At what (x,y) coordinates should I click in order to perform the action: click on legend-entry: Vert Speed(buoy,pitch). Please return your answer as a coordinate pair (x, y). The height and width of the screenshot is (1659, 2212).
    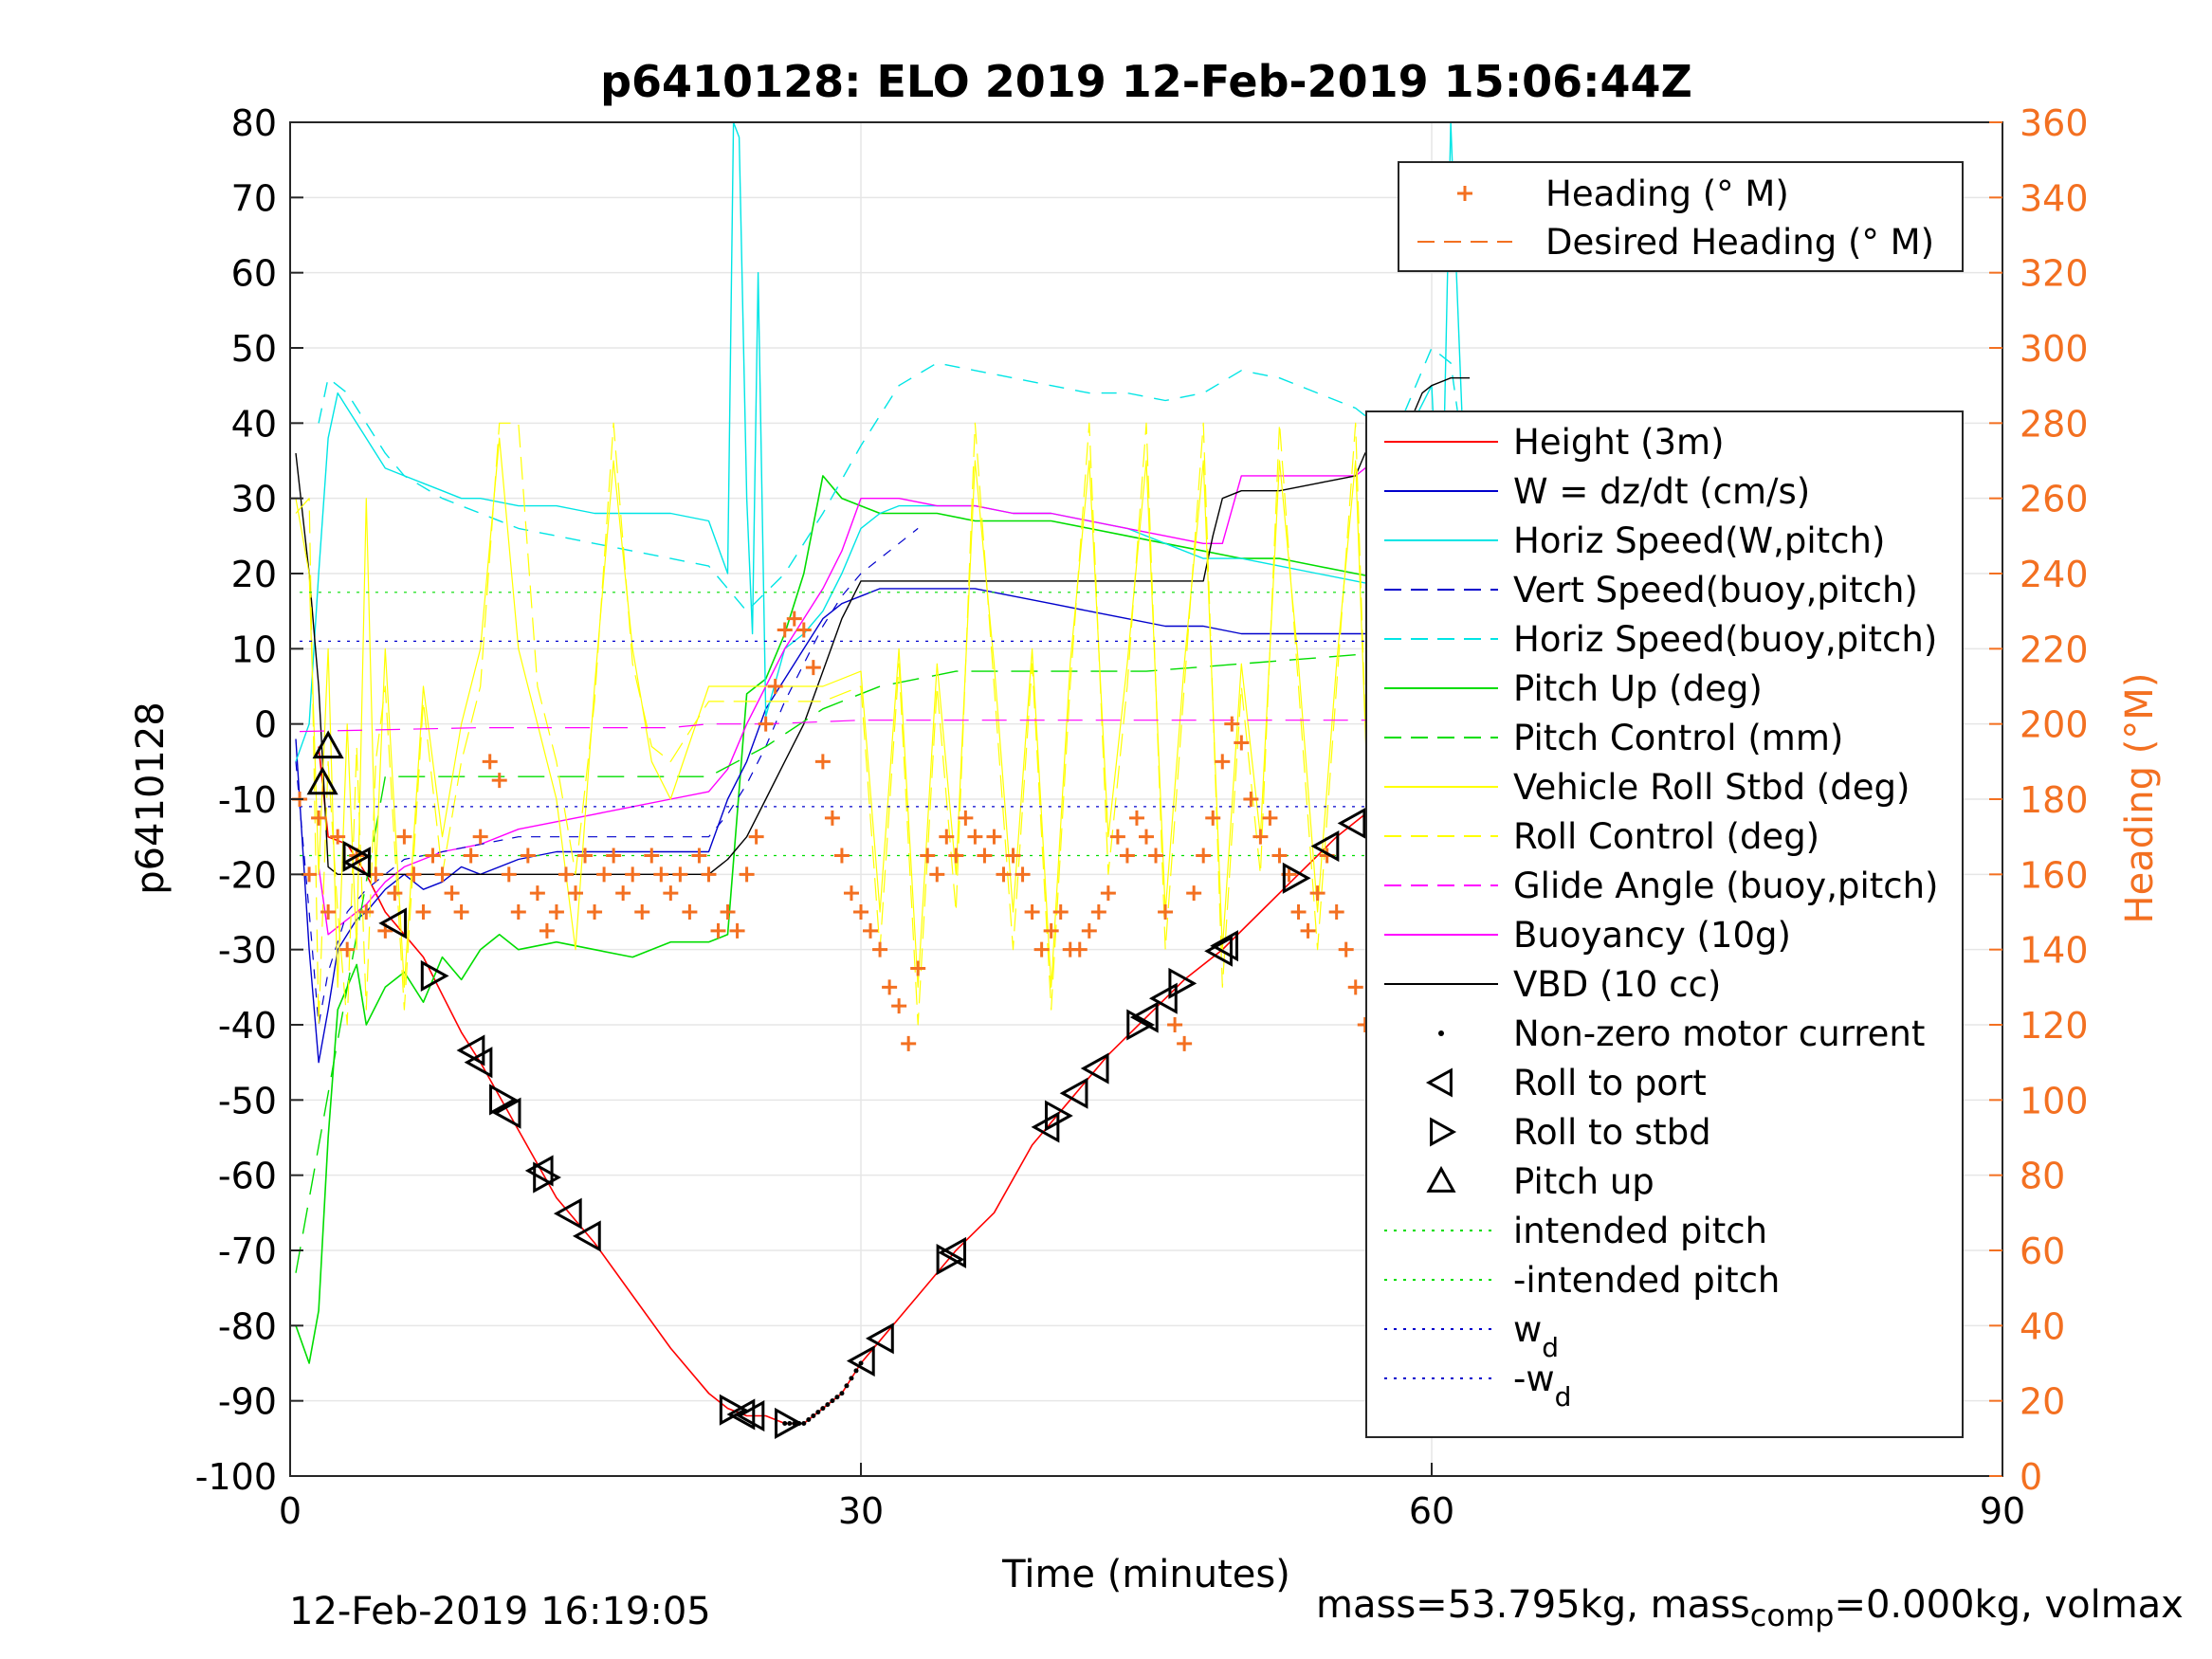
    Looking at the image, I should click on (1651, 590).